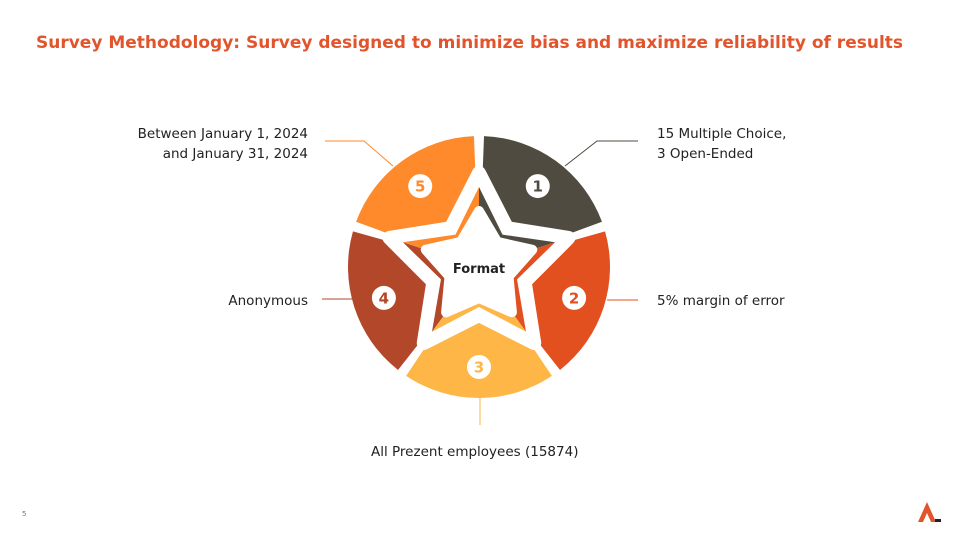 Image resolution: width=960 pixels, height=540 pixels. I want to click on number-badge-text: 2, so click(574, 298).